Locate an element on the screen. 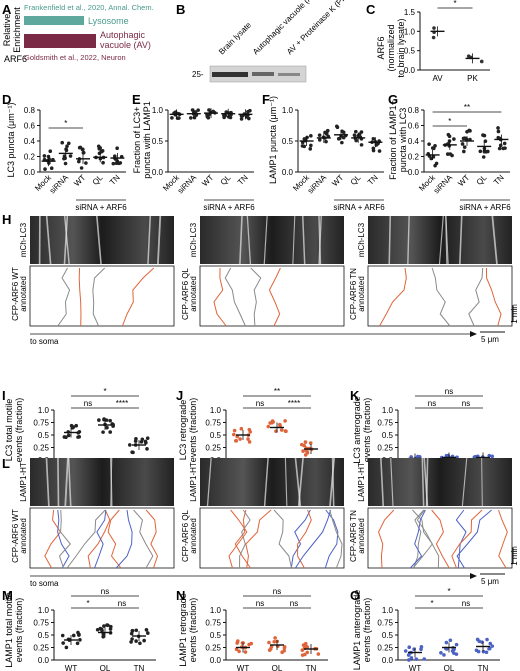 This screenshot has width=520, height=671. blot-band-av is located at coordinates (263, 74).